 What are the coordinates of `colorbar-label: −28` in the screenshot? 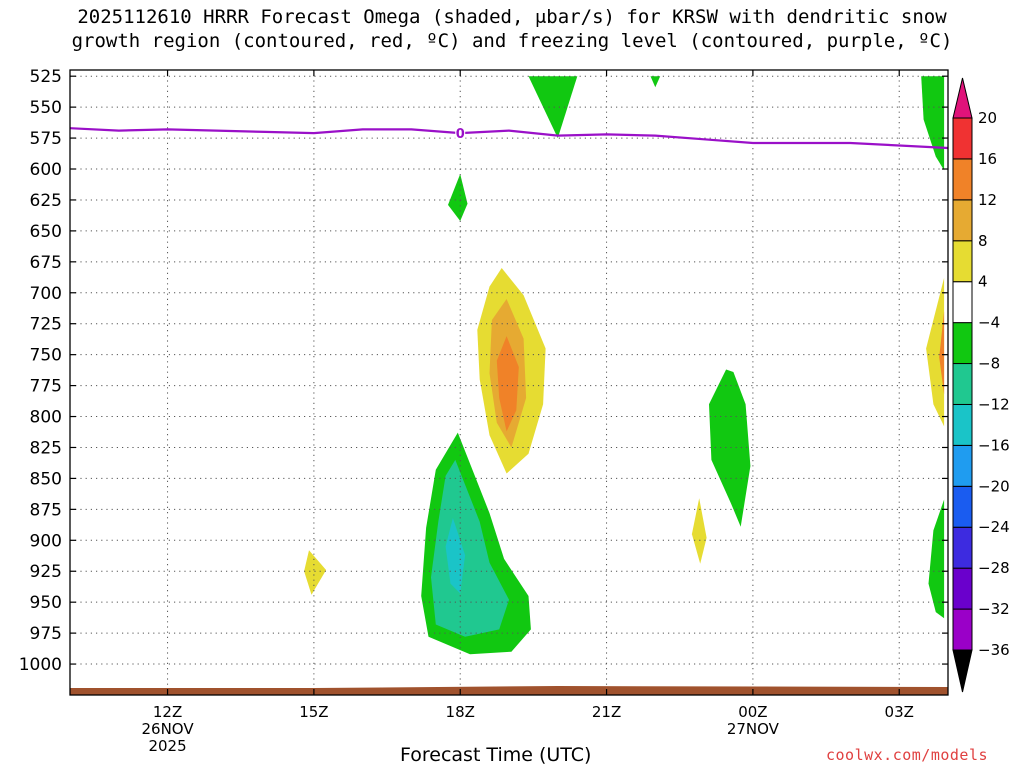 It's located at (994, 568).